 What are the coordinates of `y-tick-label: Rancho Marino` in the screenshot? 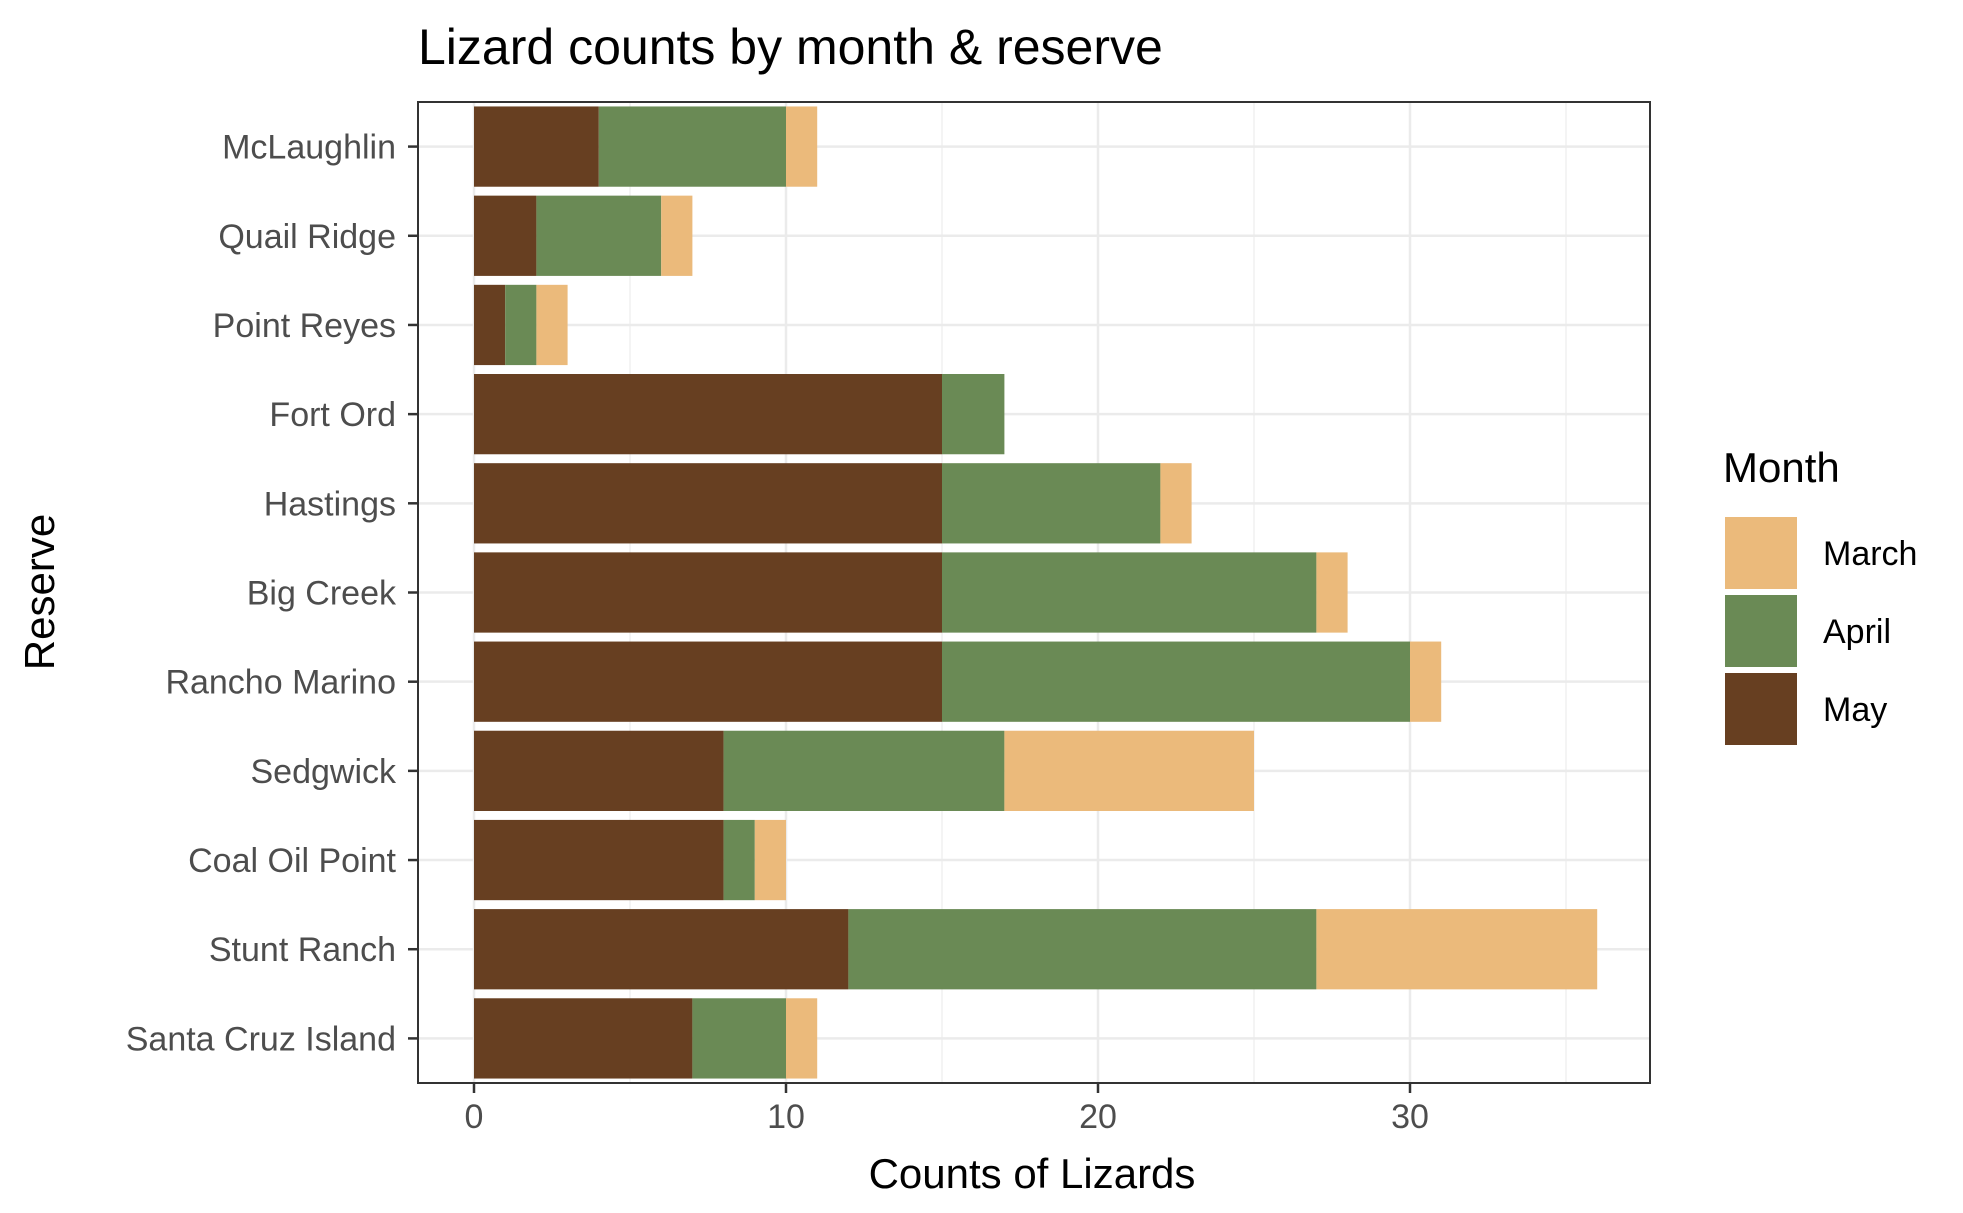 It's located at (280, 683).